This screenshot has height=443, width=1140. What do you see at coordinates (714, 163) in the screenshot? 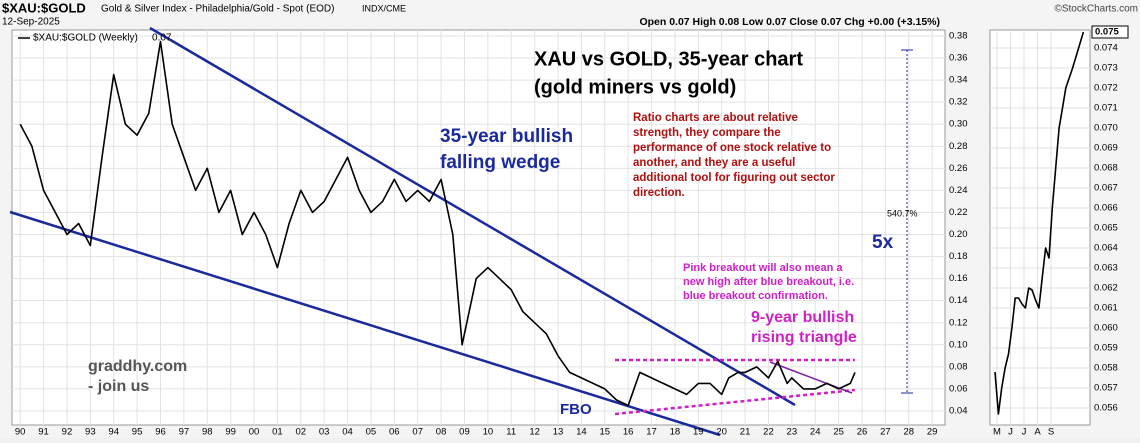
I see `note-line: another, and they are a useful` at bounding box center [714, 163].